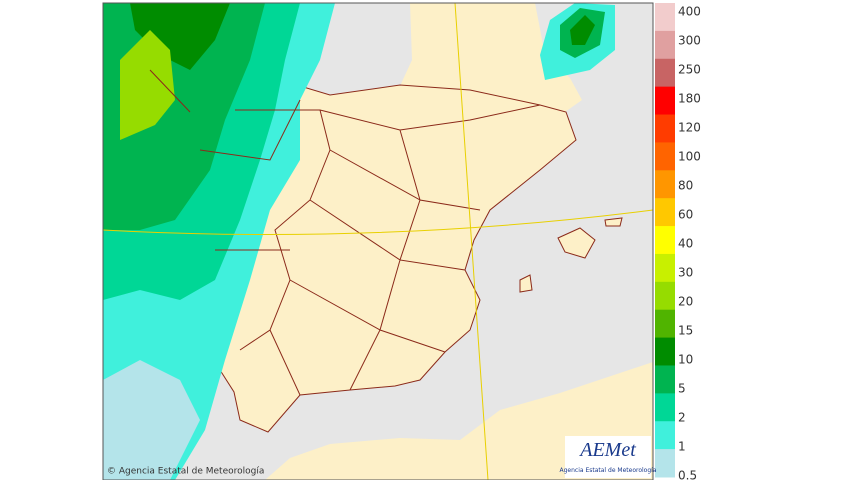 The width and height of the screenshot is (853, 480). What do you see at coordinates (685, 302) in the screenshot?
I see `legend-label: 20` at bounding box center [685, 302].